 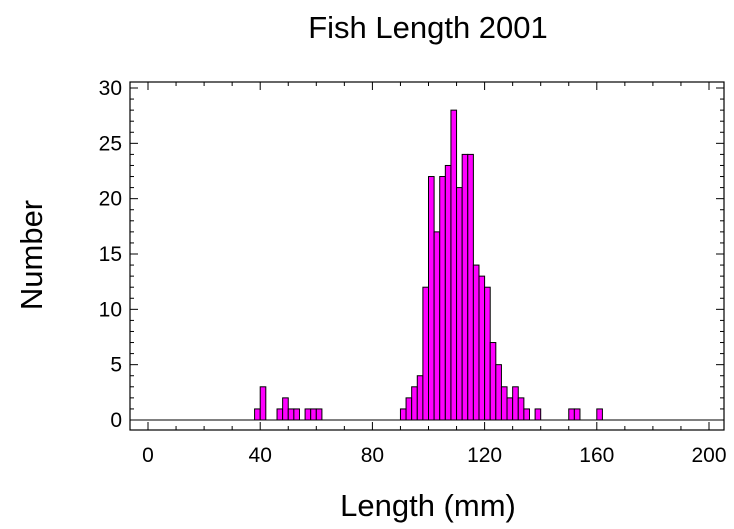 What do you see at coordinates (484, 455) in the screenshot?
I see `x-tick-label: 120` at bounding box center [484, 455].